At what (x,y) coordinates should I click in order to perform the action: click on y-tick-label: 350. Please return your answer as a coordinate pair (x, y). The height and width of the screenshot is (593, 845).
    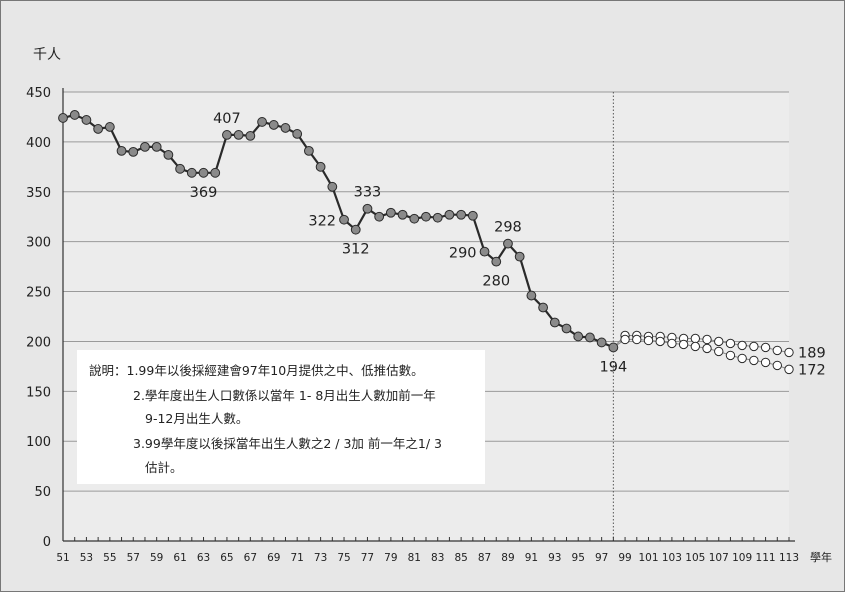
    Looking at the image, I should click on (38, 193).